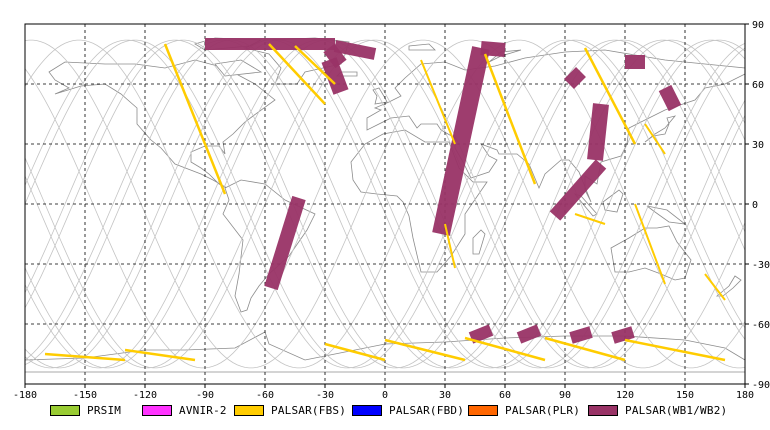  I want to click on legend-item-palsar-fbd: PALSAR(FBD), so click(408, 410).